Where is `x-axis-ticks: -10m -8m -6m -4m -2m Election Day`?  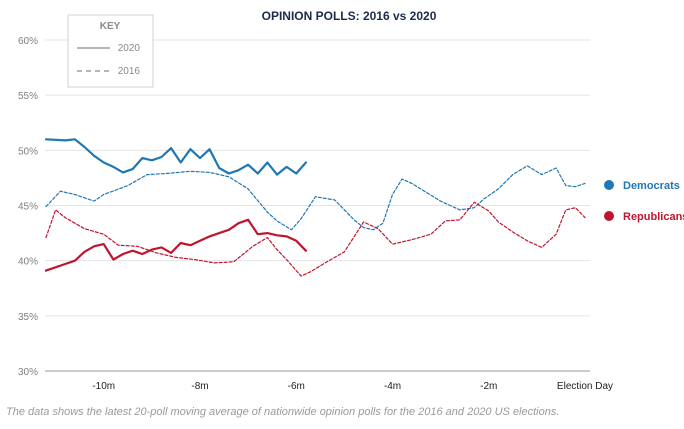
x-axis-ticks: -10m -8m -6m -4m -2m Election Day is located at coordinates (352, 386).